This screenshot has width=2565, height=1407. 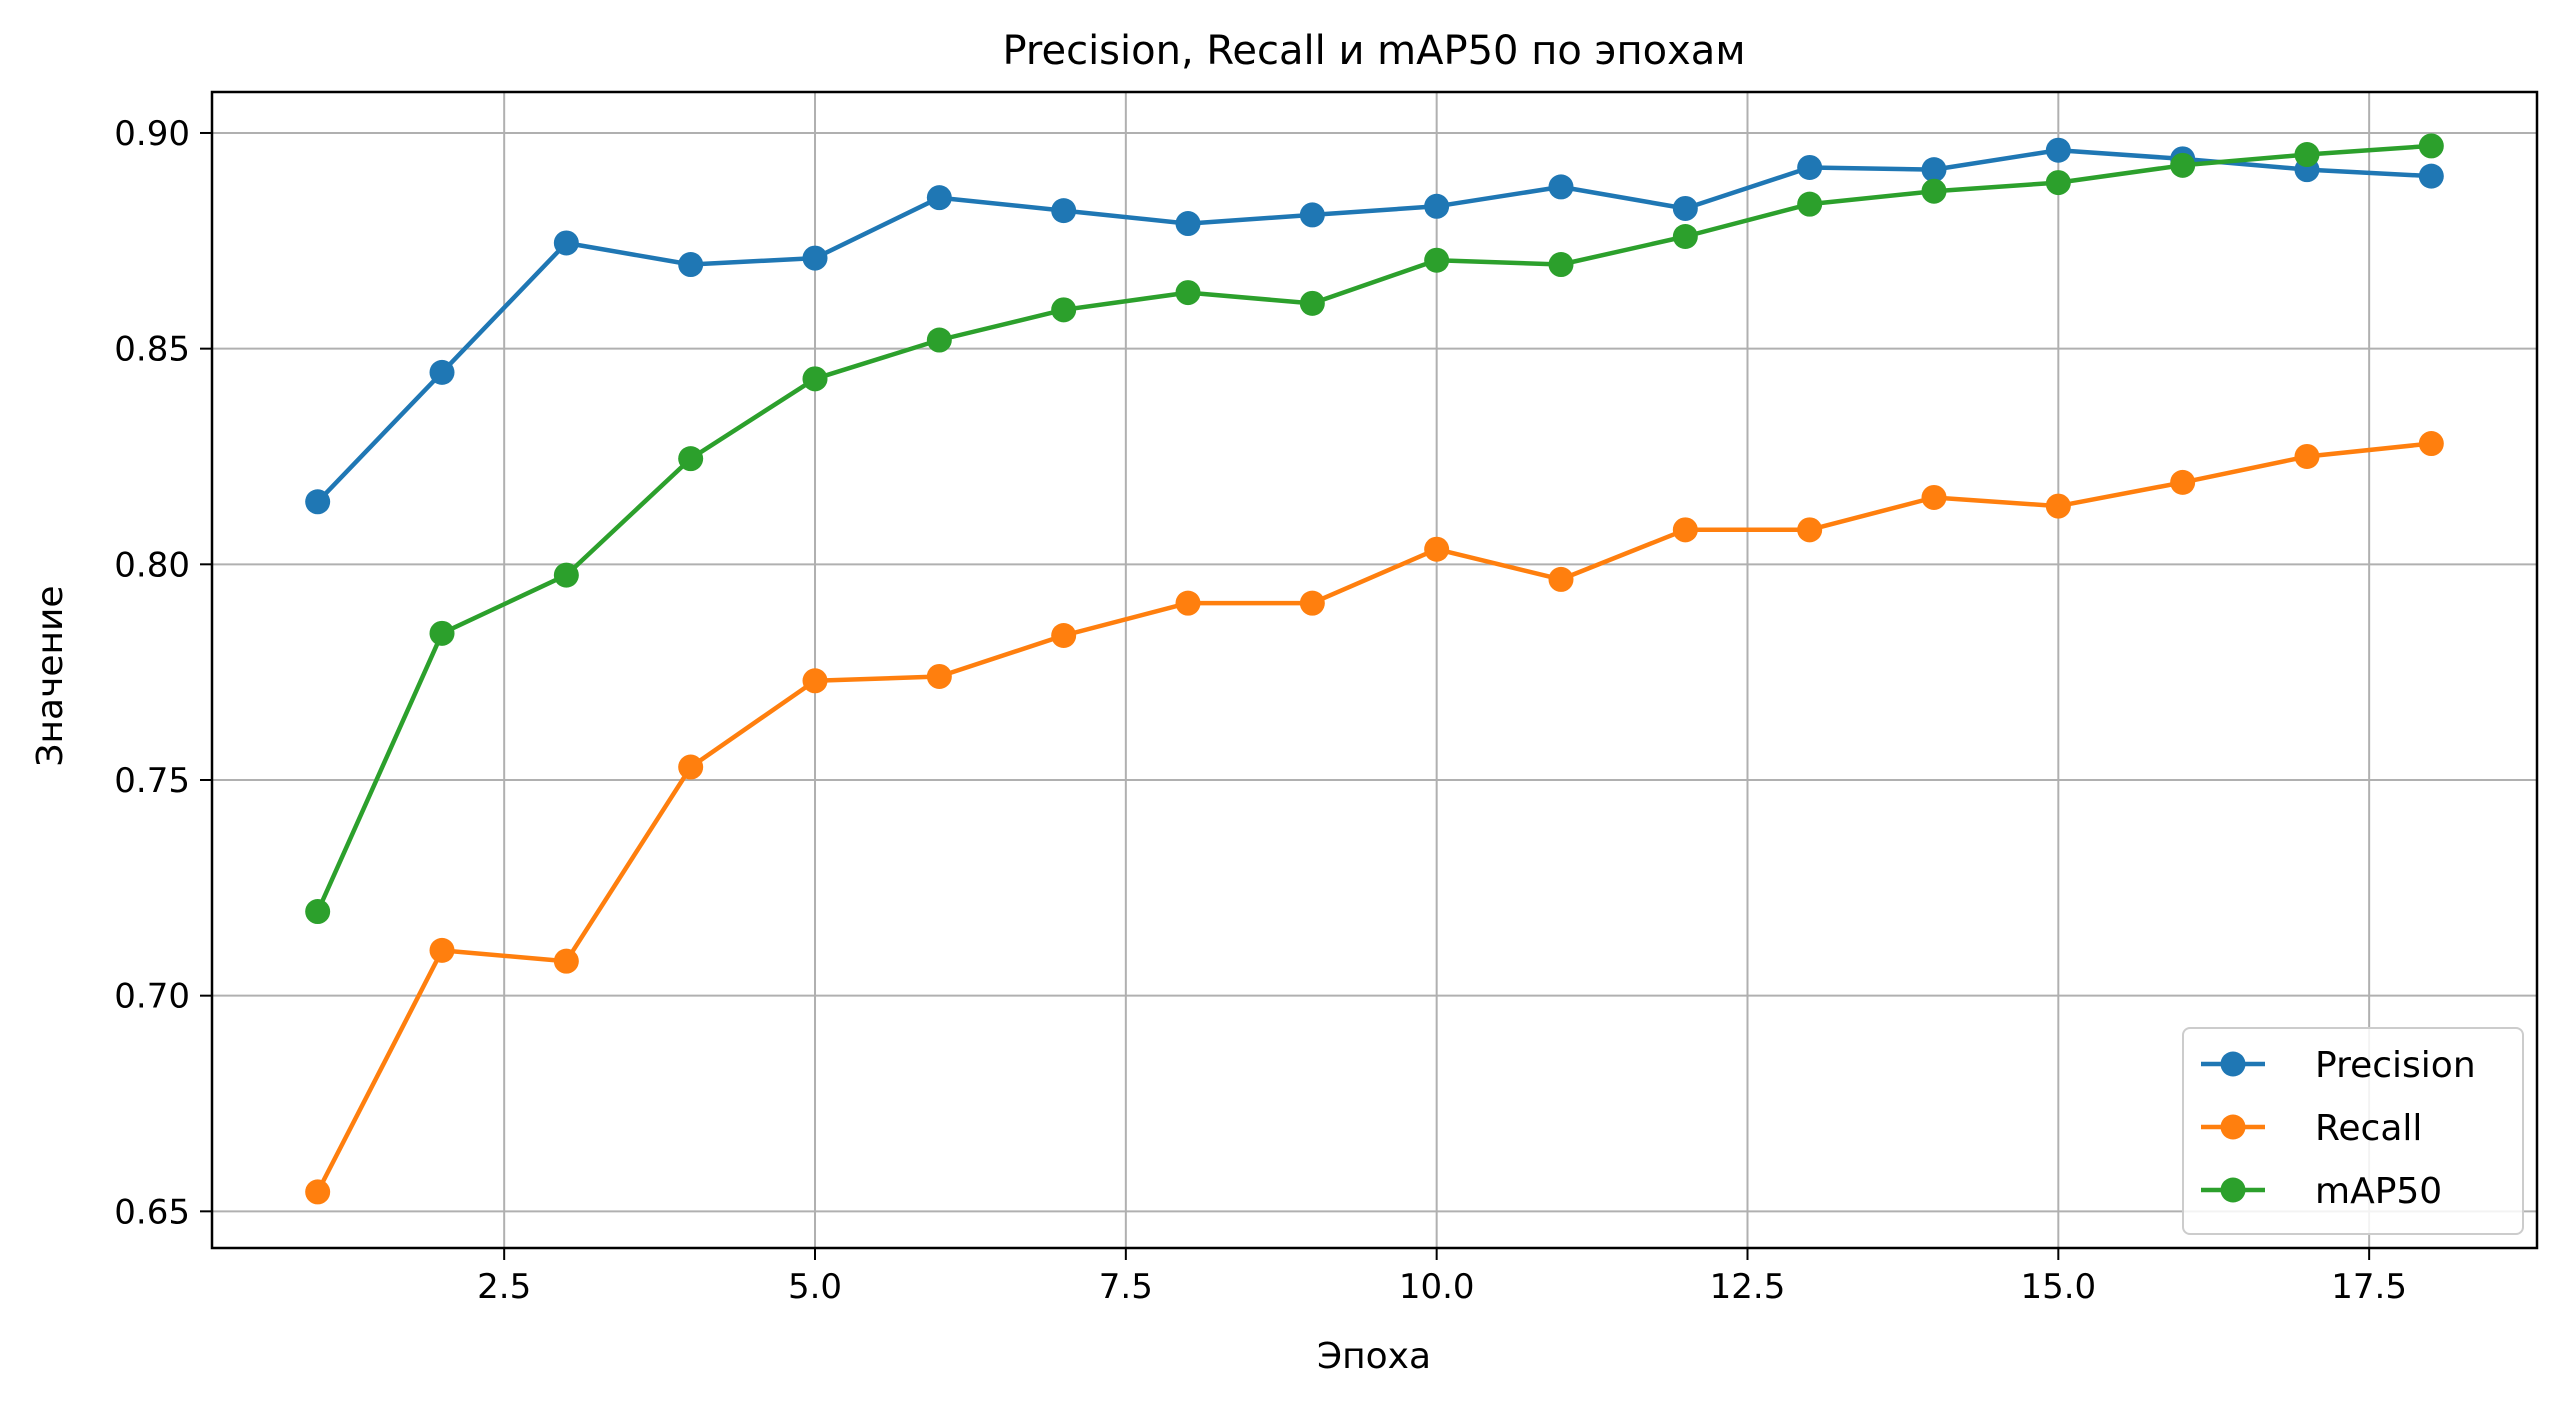 What do you see at coordinates (504, 1287) in the screenshot?
I see `x-tick-label: 2.5` at bounding box center [504, 1287].